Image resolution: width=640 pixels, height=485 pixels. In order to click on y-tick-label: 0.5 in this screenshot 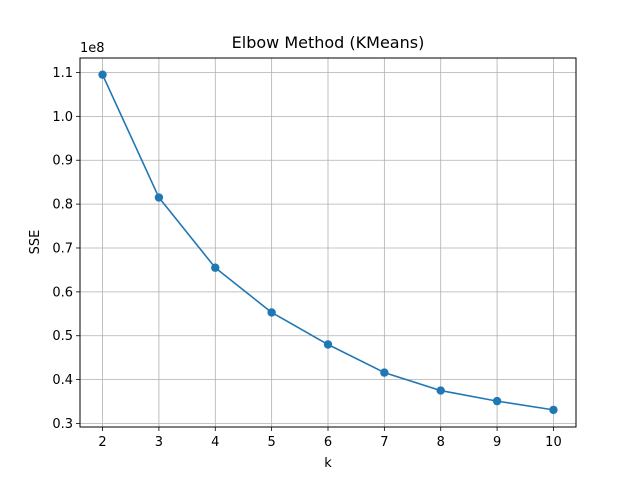, I will do `click(62, 336)`.